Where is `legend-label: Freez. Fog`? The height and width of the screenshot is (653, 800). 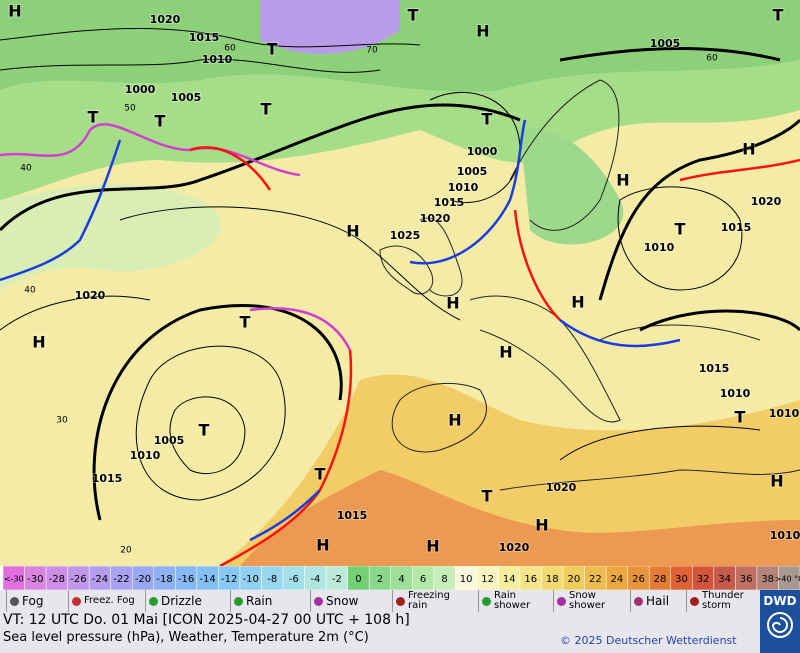
legend-label: Freez. Fog is located at coordinates (109, 600).